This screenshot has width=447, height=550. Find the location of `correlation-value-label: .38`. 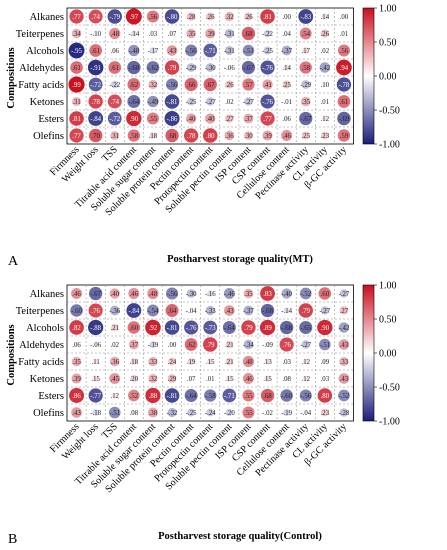

correlation-value-label: .38 is located at coordinates (153, 413).